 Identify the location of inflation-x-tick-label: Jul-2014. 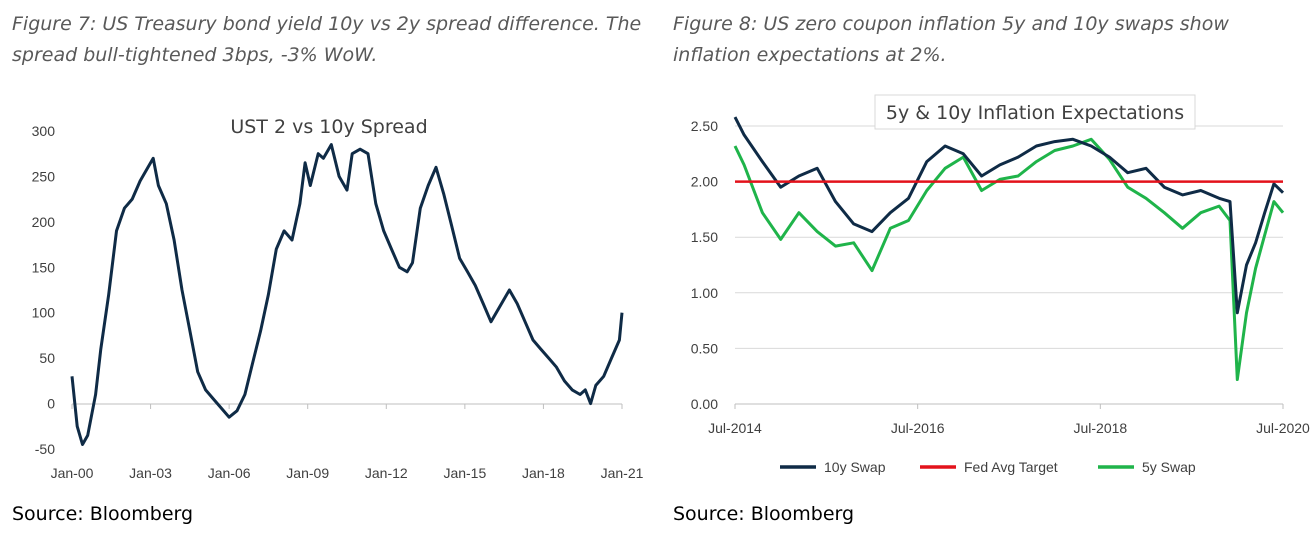
(735, 428).